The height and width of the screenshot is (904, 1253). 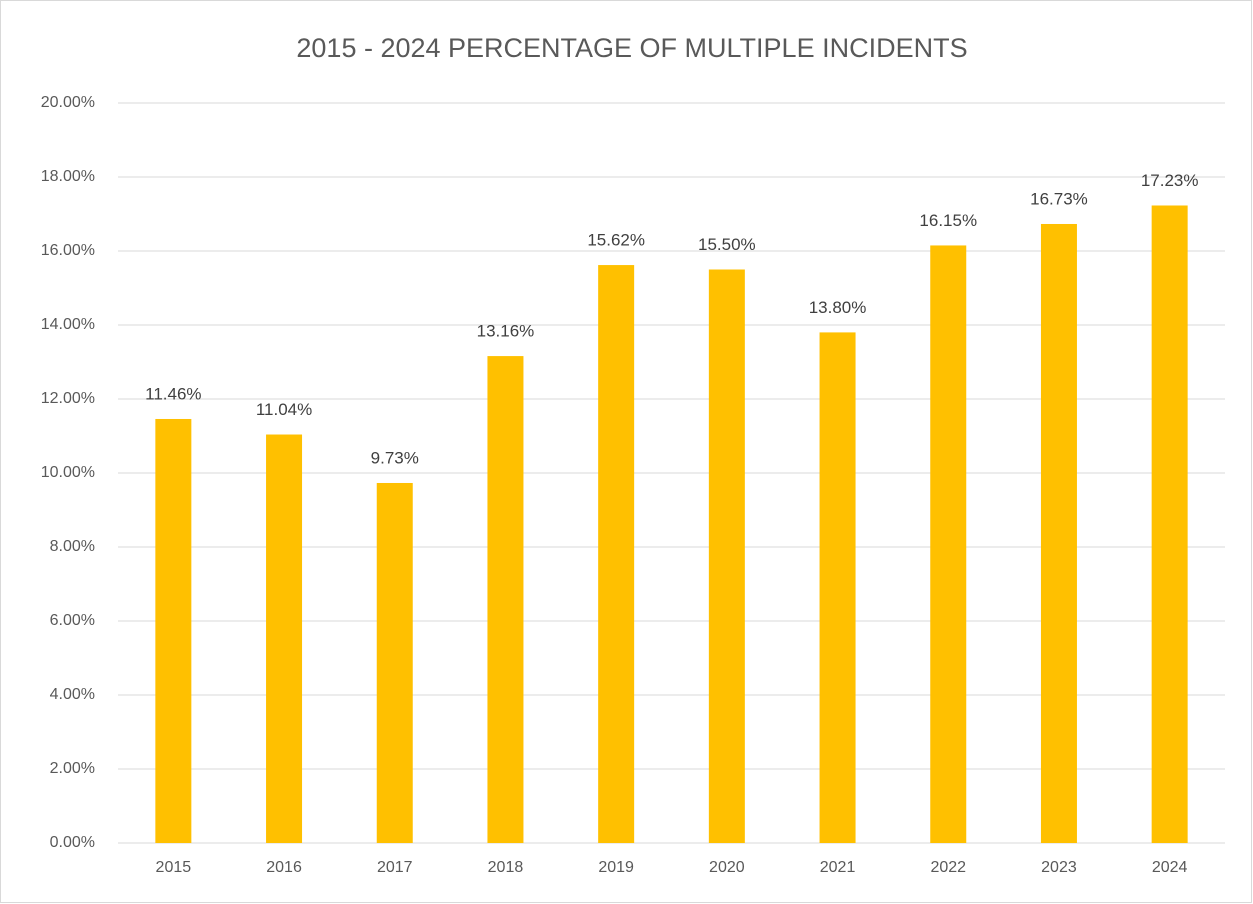 I want to click on data-label: 11.04%, so click(x=284, y=409).